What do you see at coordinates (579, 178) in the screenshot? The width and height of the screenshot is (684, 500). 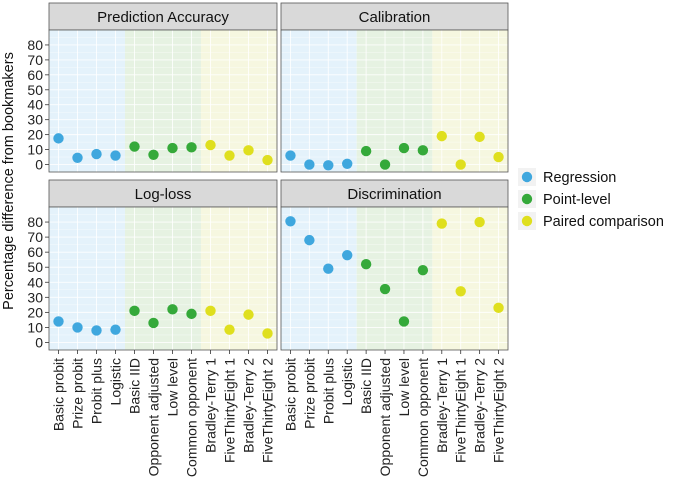 I see `legend-label: Regression` at bounding box center [579, 178].